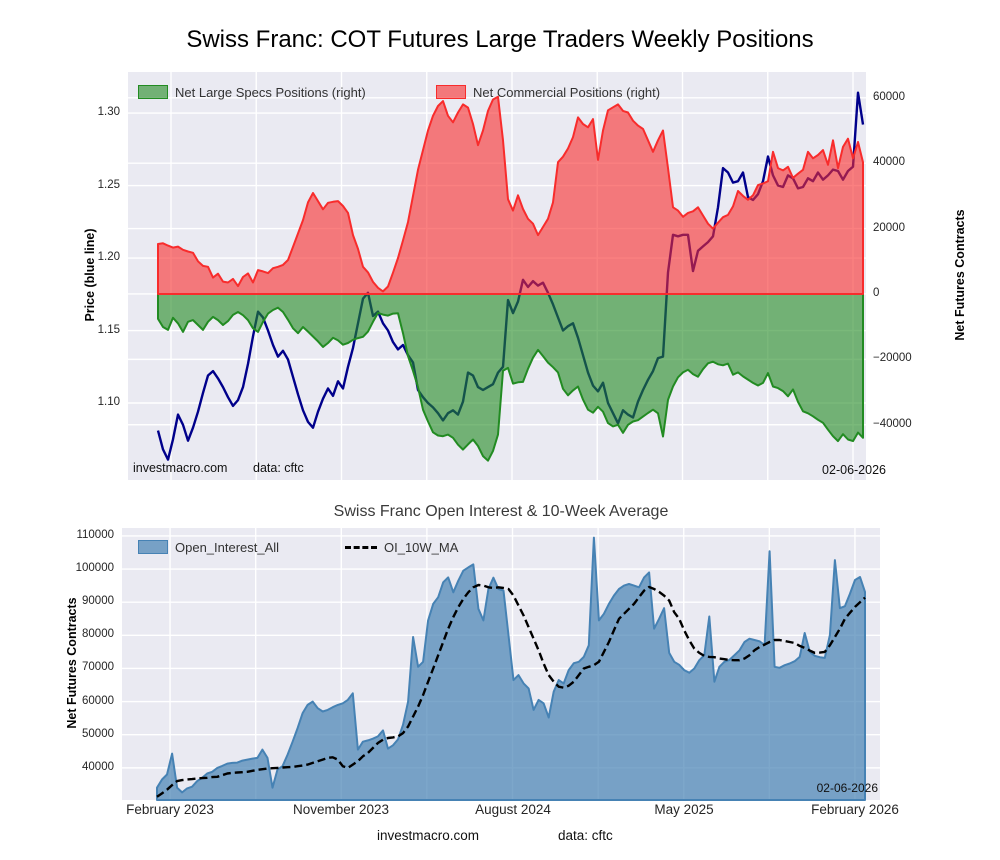  What do you see at coordinates (153, 547) in the screenshot?
I see `open-interest-swatch-icon` at bounding box center [153, 547].